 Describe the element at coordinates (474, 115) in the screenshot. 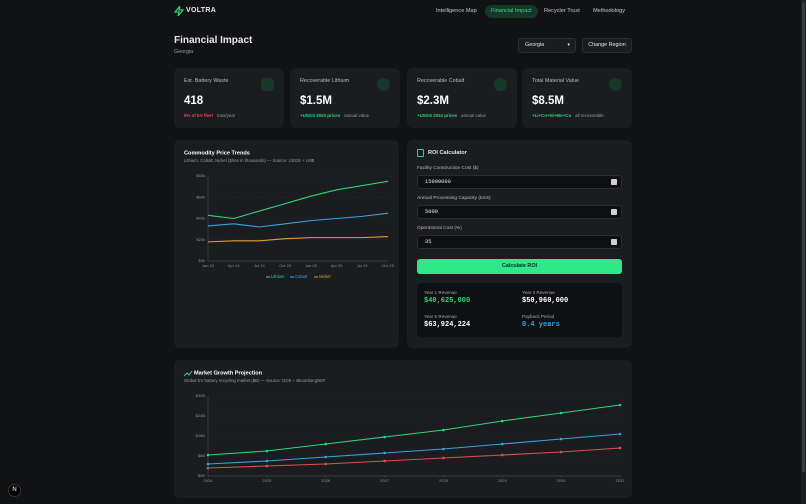

I see `stat-note-text: annual value` at that location.